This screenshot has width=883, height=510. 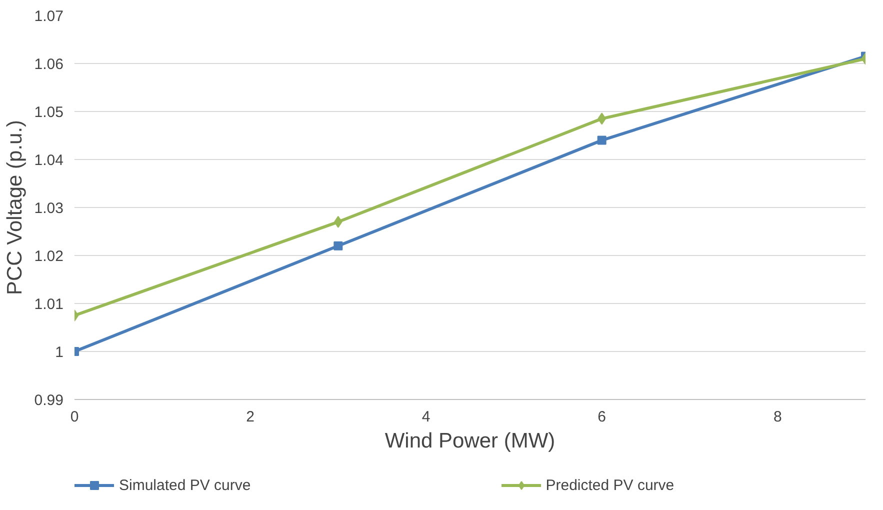 I want to click on y-tick-label: 1.03, so click(x=49, y=208).